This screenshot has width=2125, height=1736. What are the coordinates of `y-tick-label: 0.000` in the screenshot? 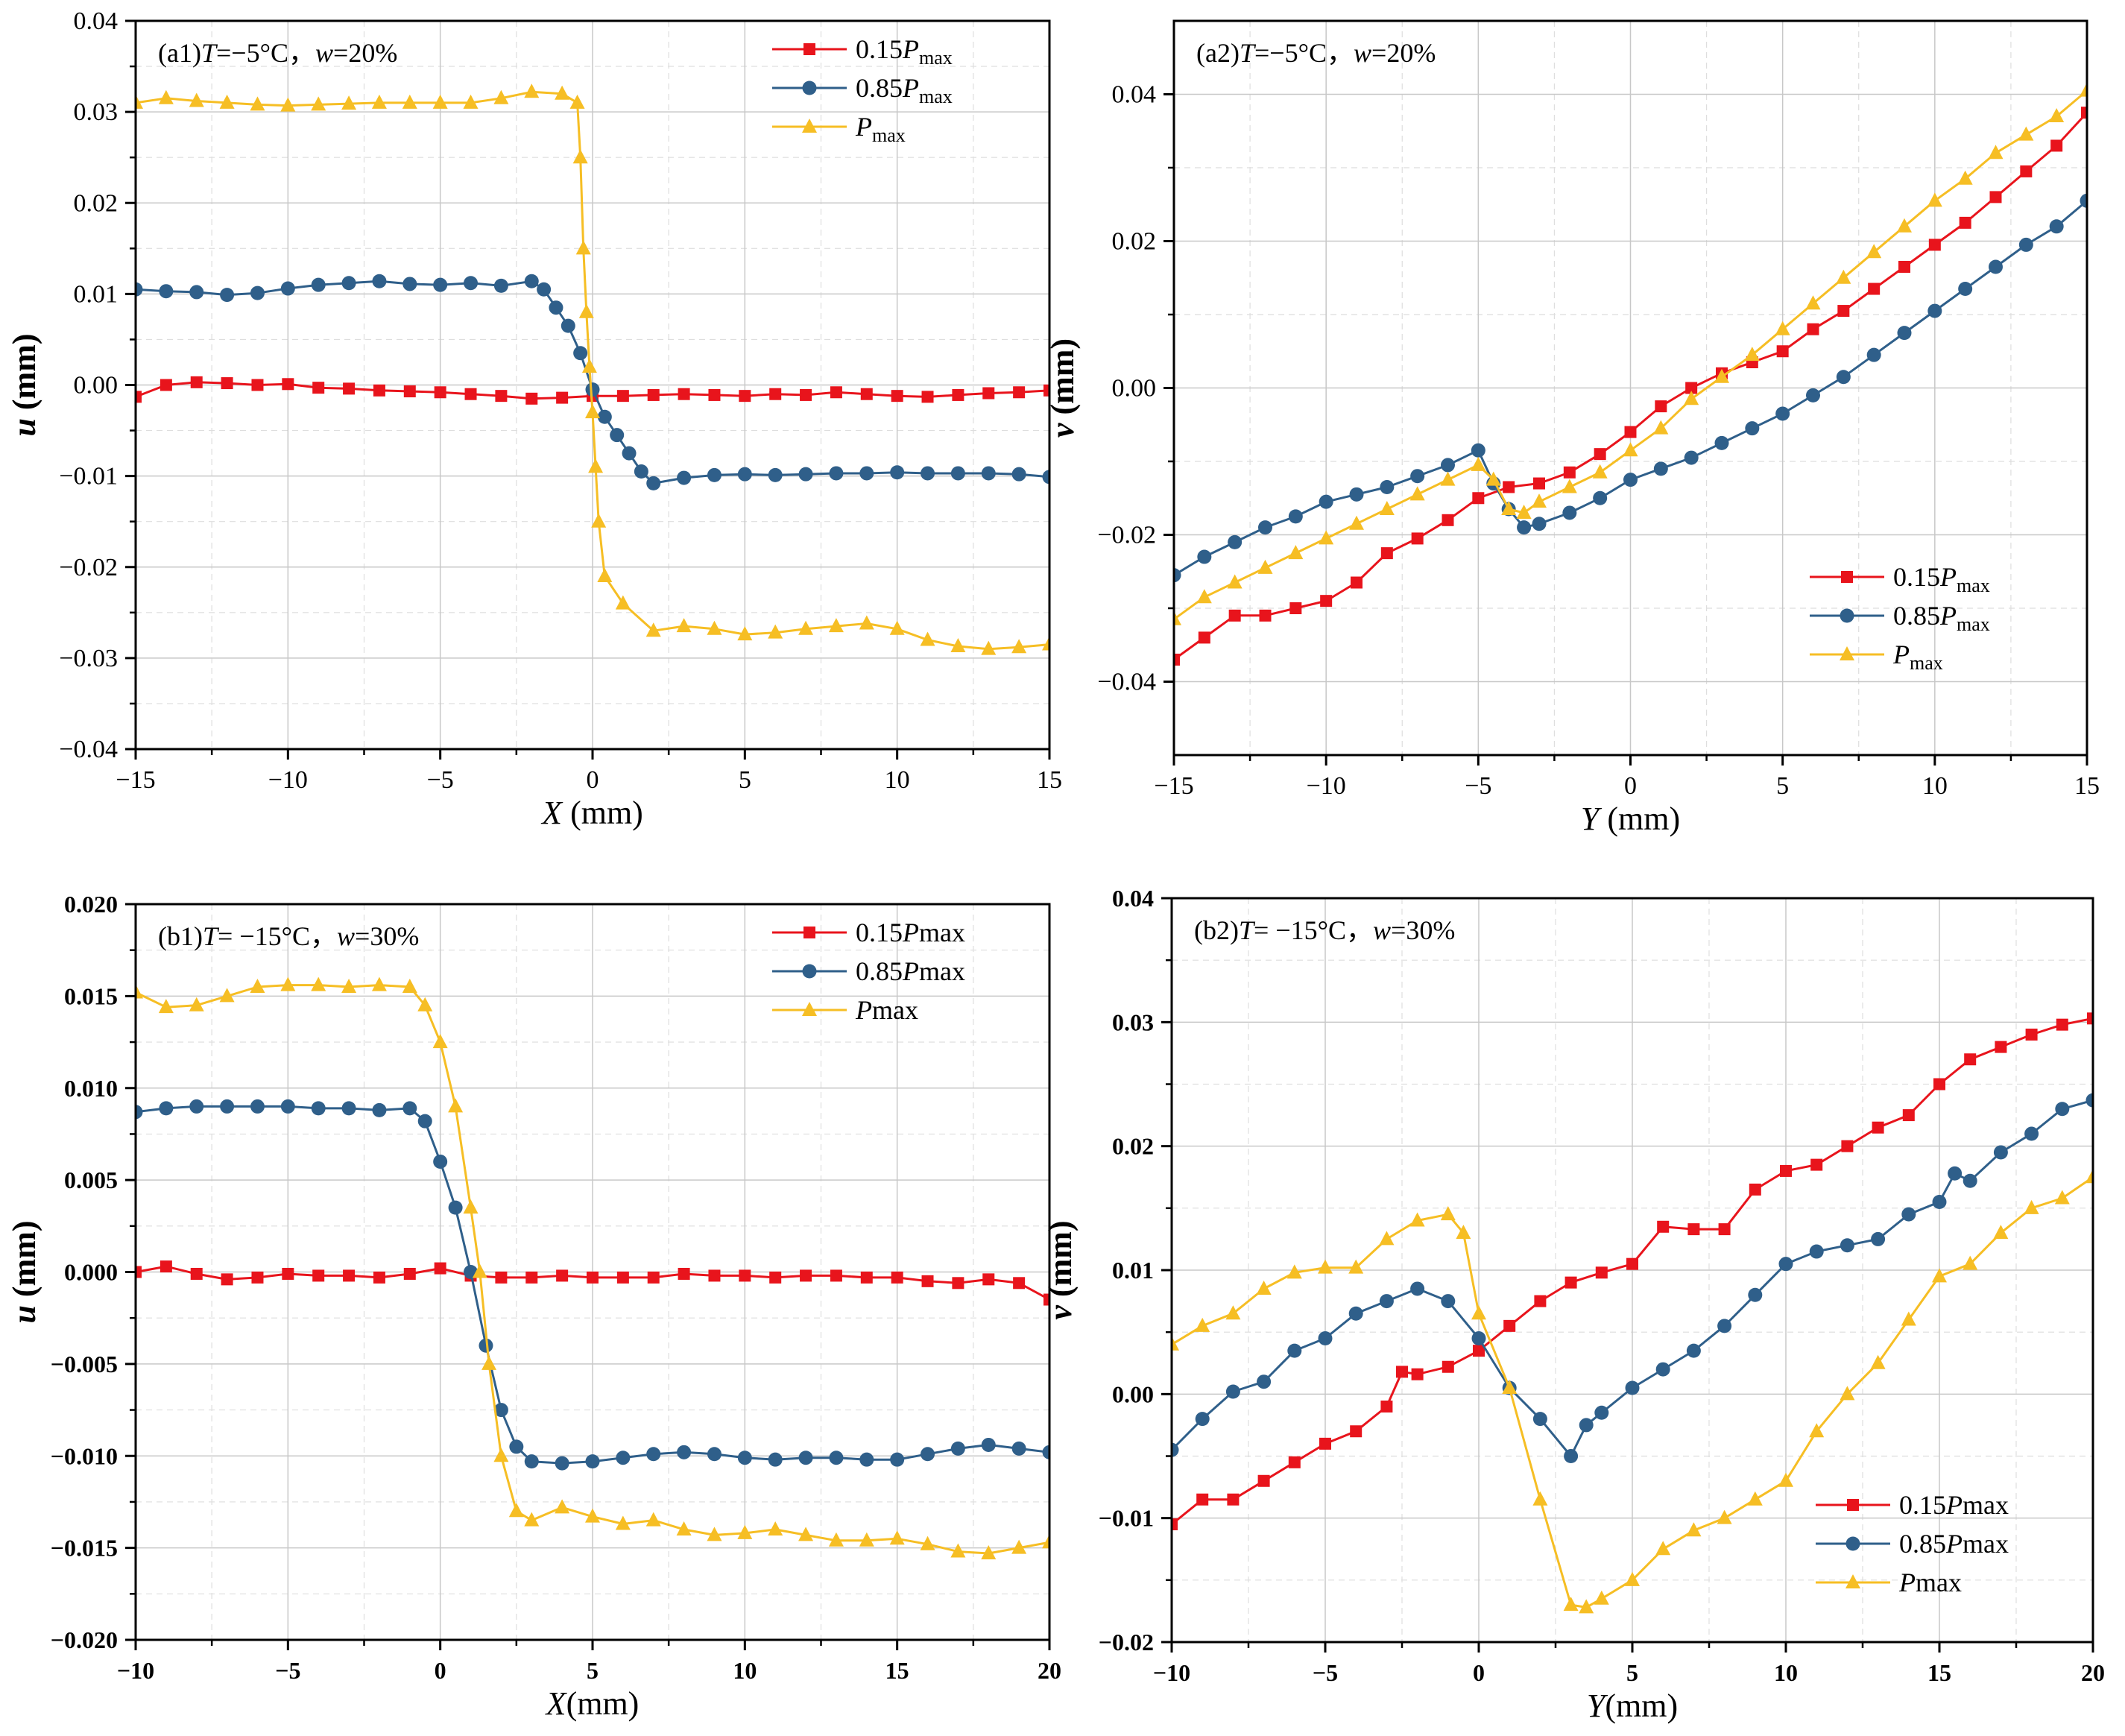 It's located at (91, 1272).